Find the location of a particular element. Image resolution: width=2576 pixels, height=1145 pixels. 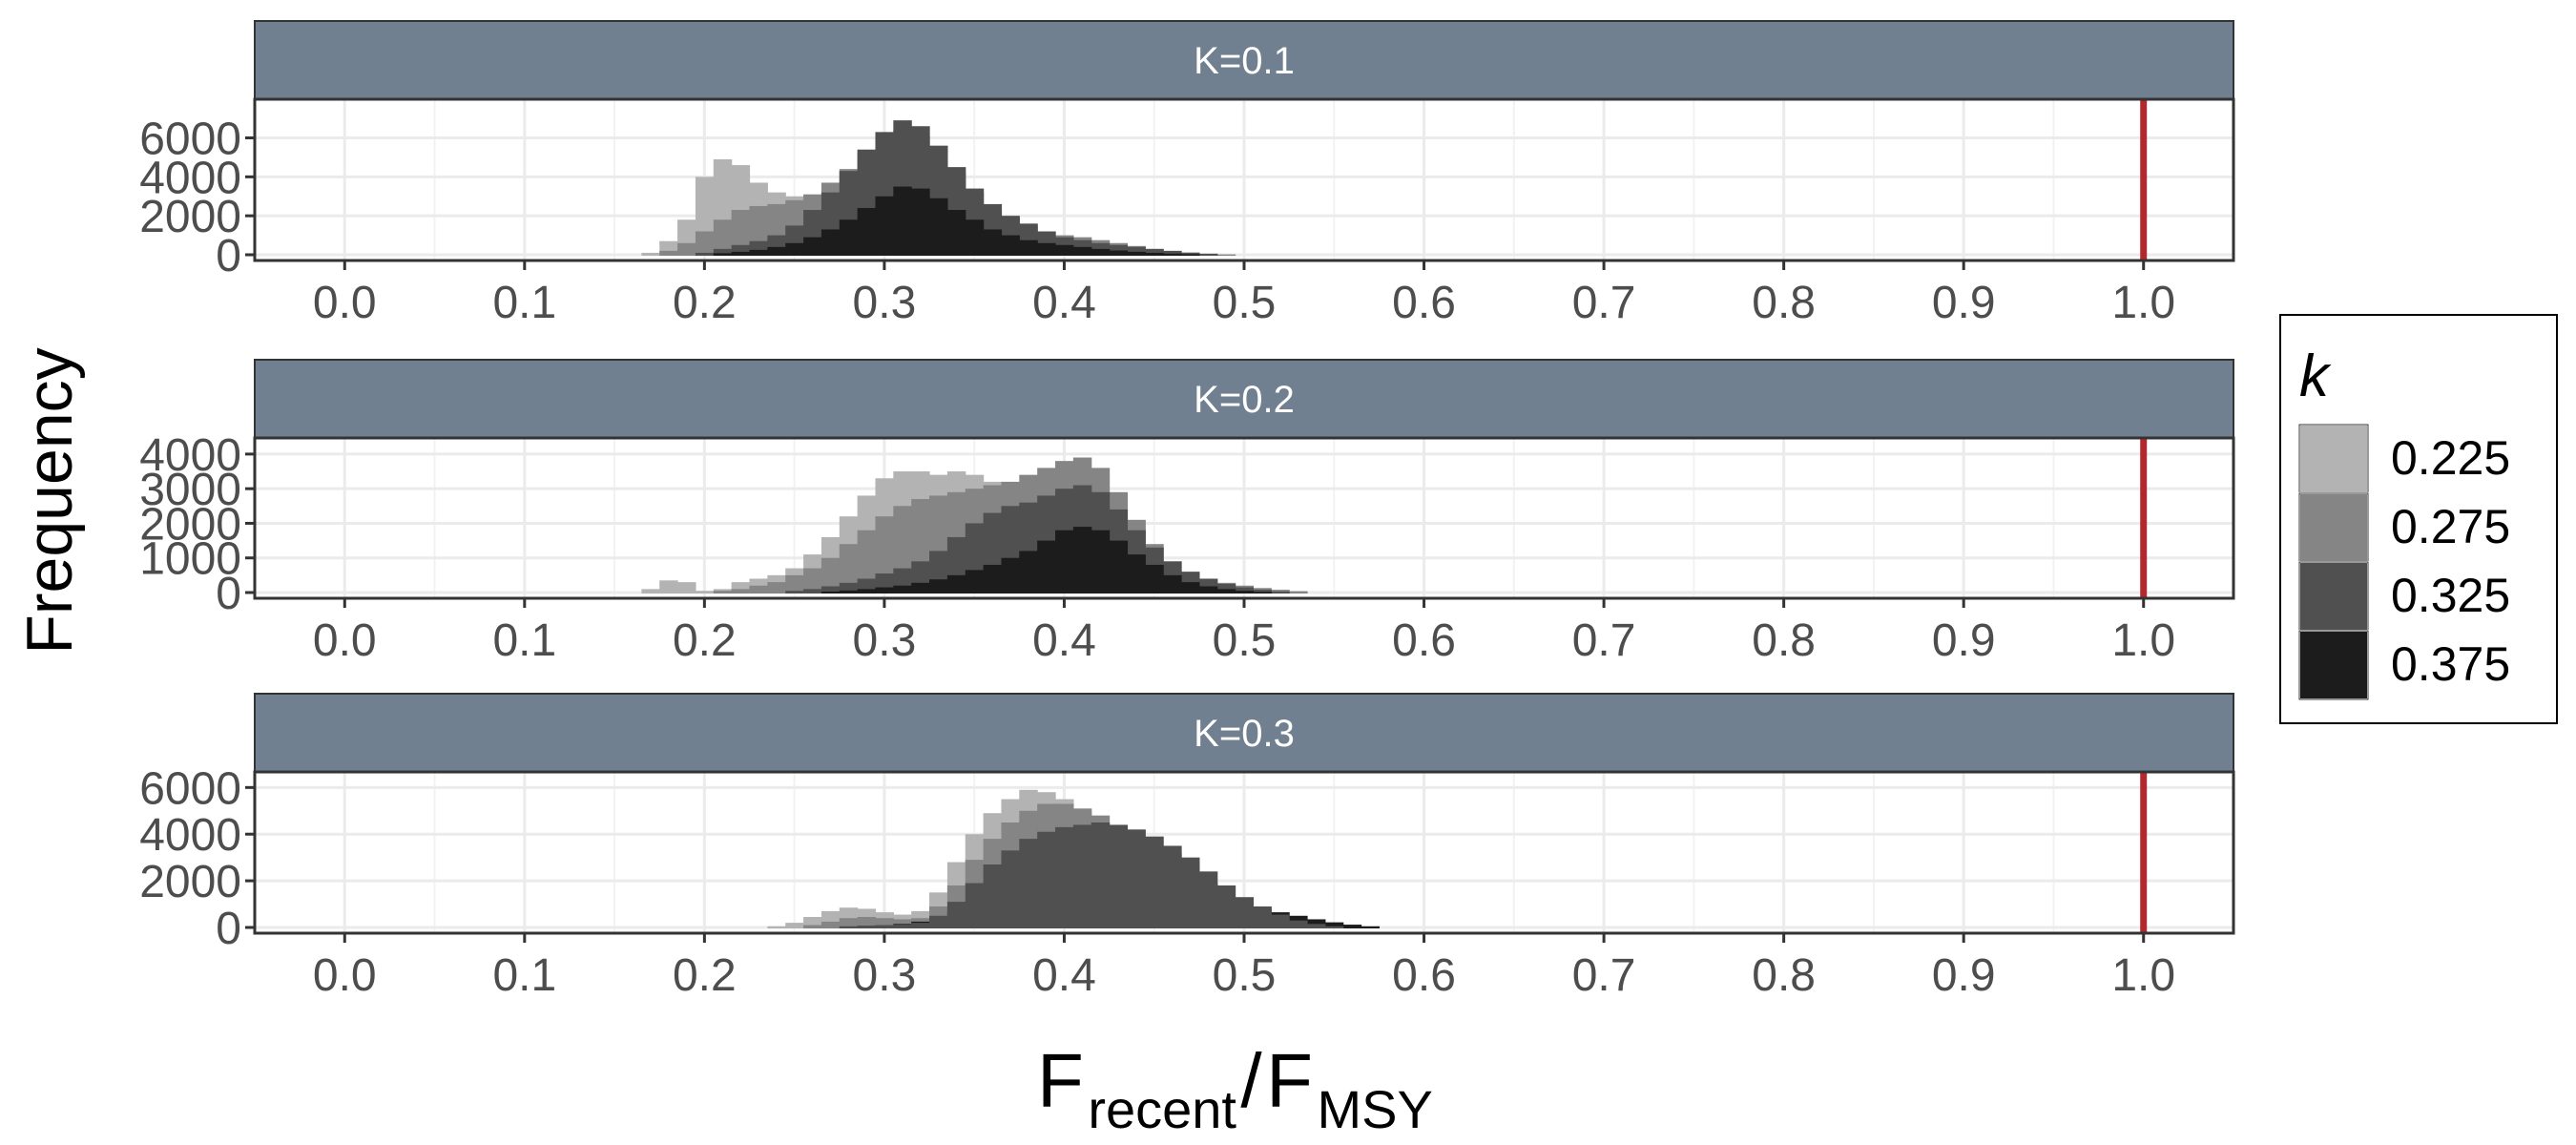

legend-swatch-outline is located at coordinates (2333, 665).